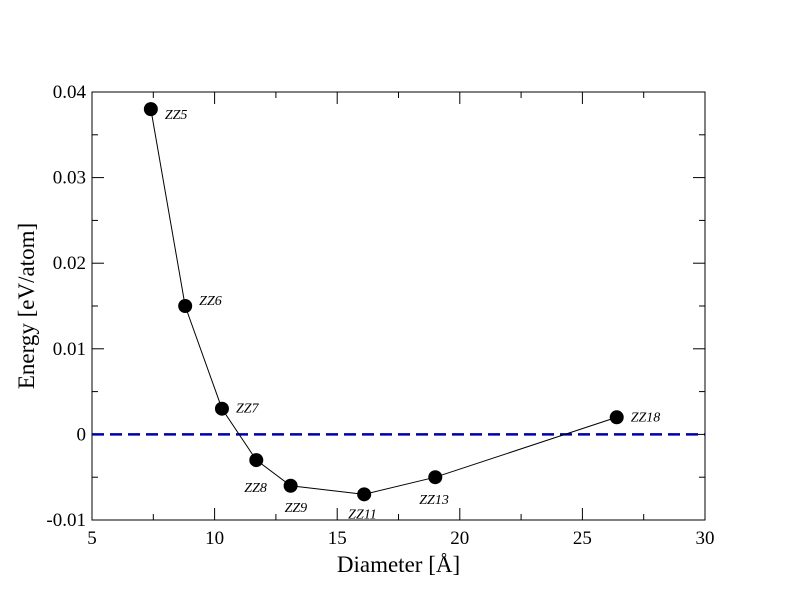 Image resolution: width=792 pixels, height=612 pixels. I want to click on y-tick-label: 0.04, so click(70, 92).